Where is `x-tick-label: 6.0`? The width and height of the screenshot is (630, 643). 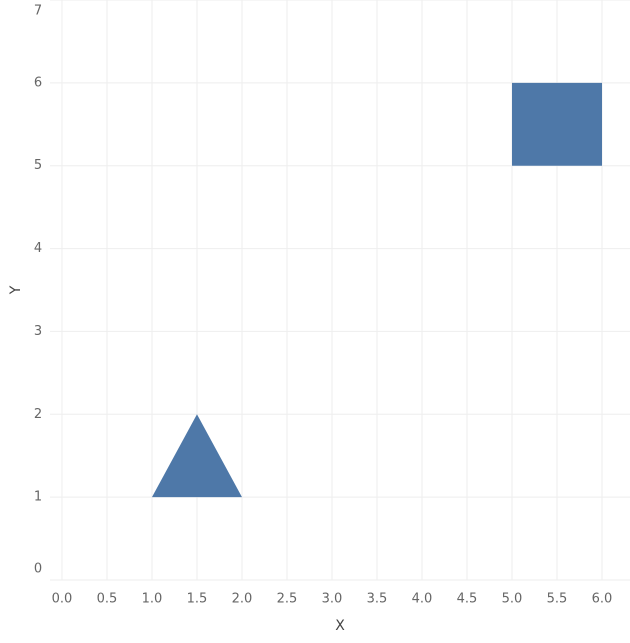
x-tick-label: 6.0 is located at coordinates (602, 599).